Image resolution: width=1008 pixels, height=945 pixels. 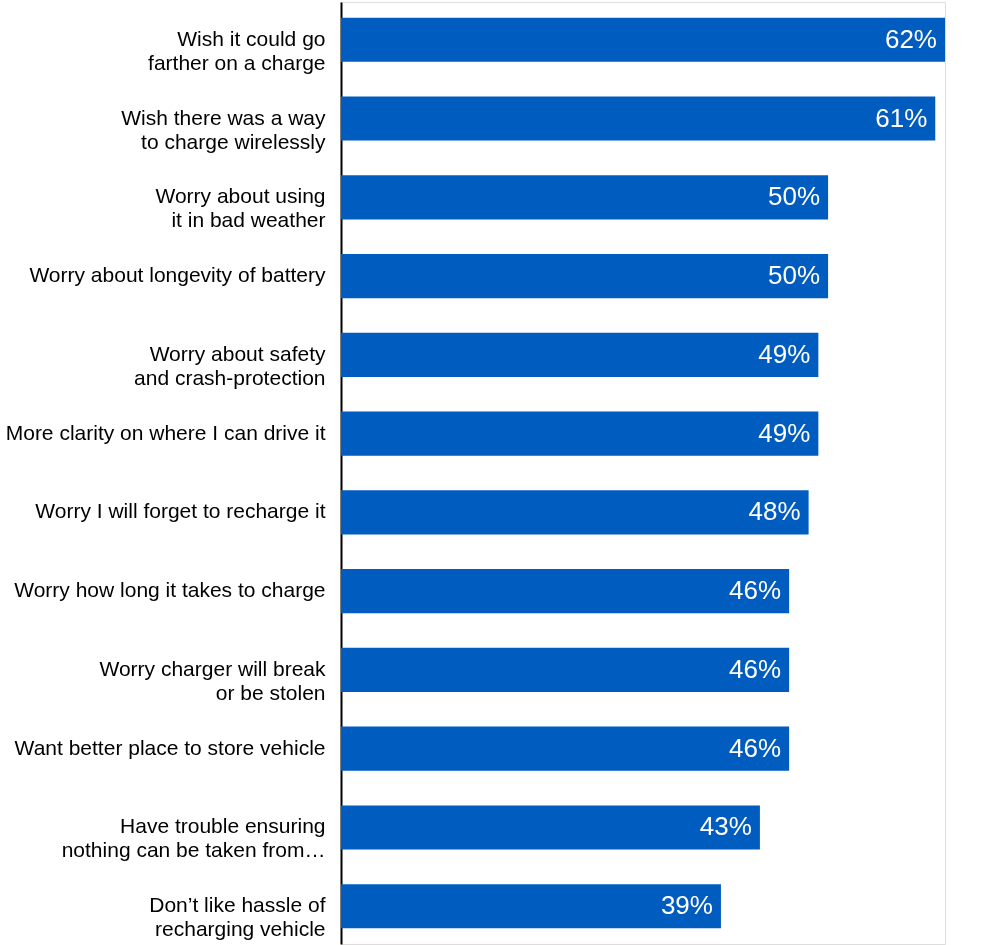 What do you see at coordinates (180, 511) in the screenshot?
I see `y-tick-label: Worry I will forget to recharge it` at bounding box center [180, 511].